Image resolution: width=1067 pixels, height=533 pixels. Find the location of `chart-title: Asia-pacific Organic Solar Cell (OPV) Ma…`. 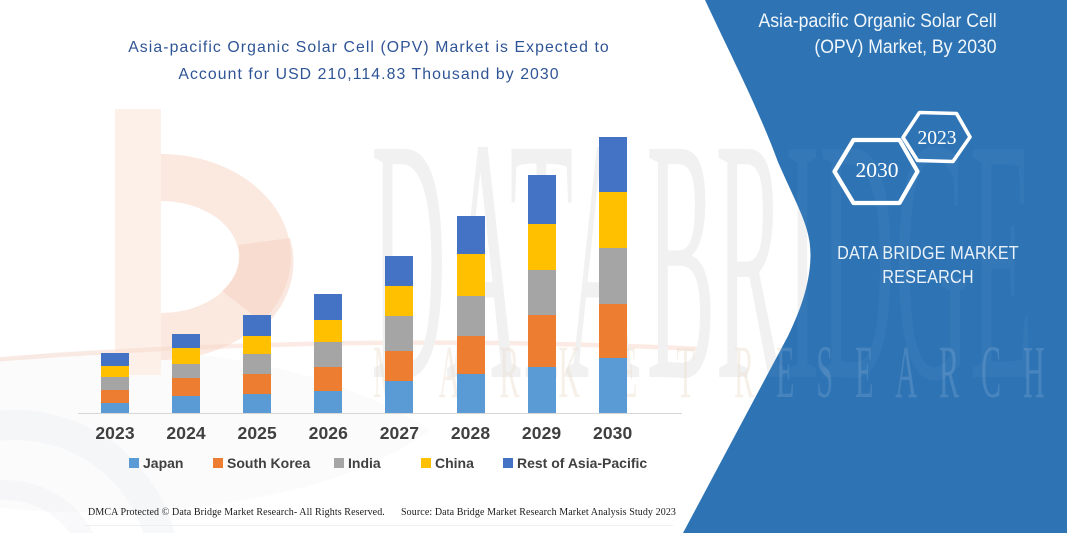

chart-title: Asia-pacific Organic Solar Cell (OPV) Ma… is located at coordinates (369, 61).